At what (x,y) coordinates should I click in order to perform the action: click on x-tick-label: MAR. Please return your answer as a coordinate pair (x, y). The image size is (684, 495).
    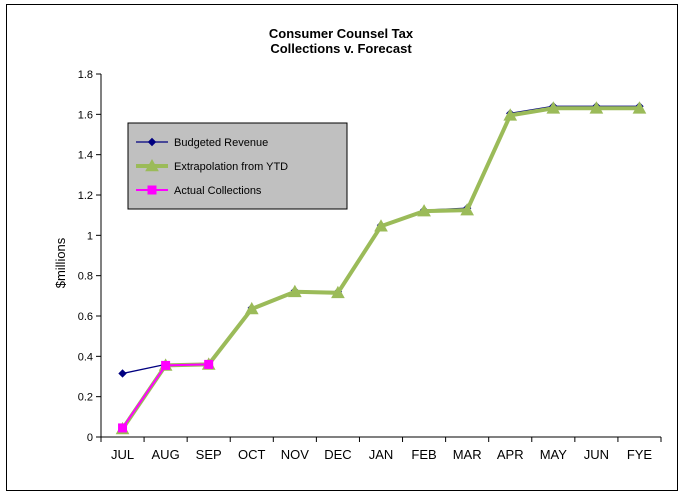
    Looking at the image, I should click on (467, 454).